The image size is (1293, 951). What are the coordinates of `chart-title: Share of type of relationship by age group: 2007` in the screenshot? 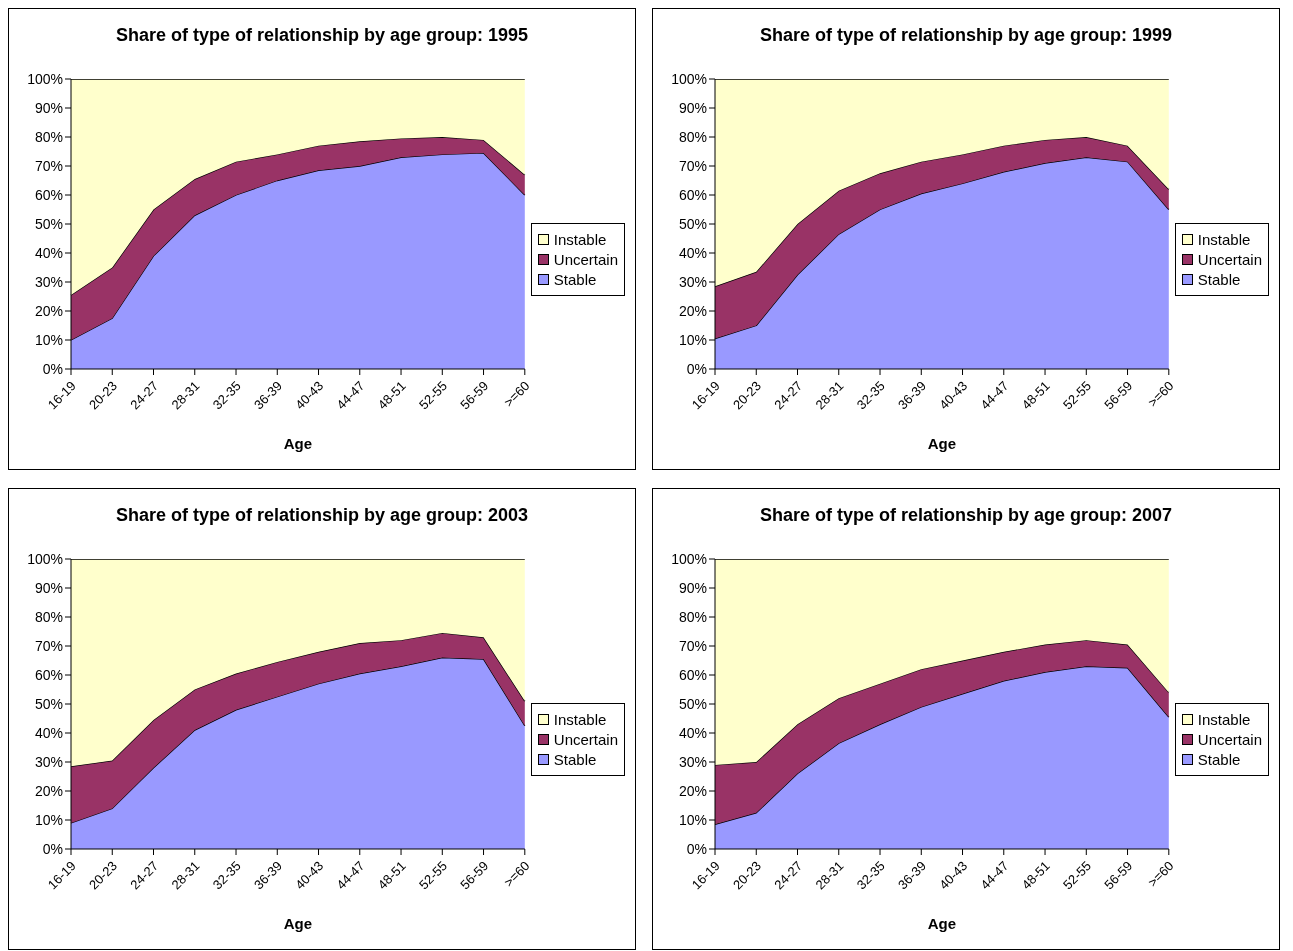 It's located at (966, 515).